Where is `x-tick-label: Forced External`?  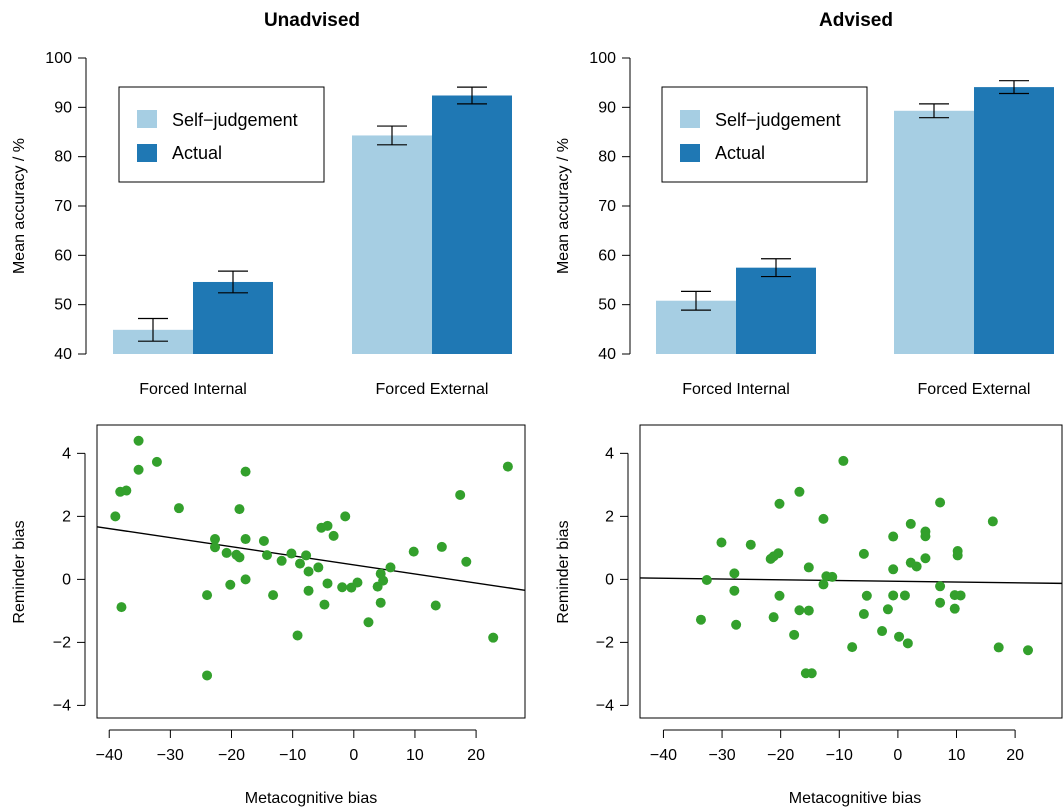
x-tick-label: Forced External is located at coordinates (432, 389).